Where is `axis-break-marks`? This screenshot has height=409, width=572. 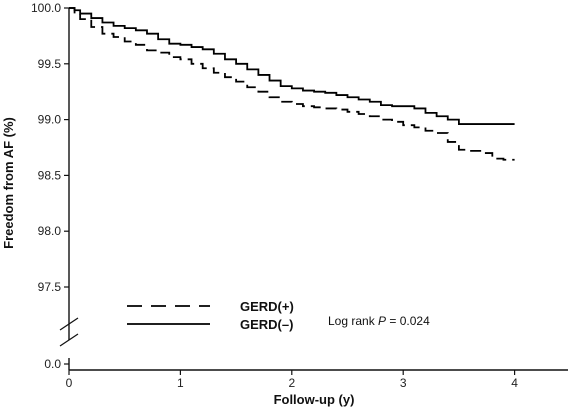 axis-break-marks is located at coordinates (69, 332).